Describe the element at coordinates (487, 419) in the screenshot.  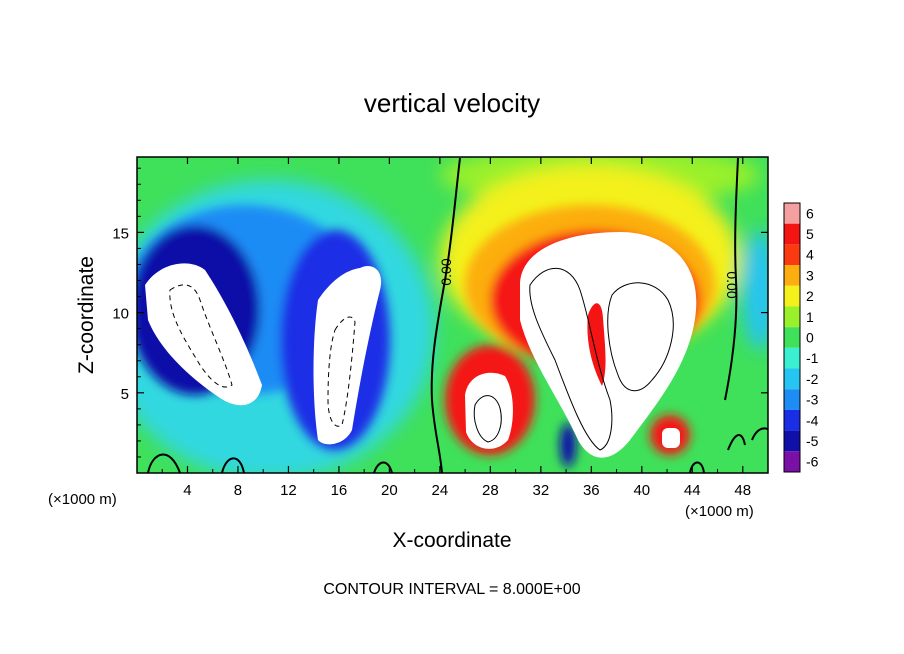
I see `field-contour-pos-low` at that location.